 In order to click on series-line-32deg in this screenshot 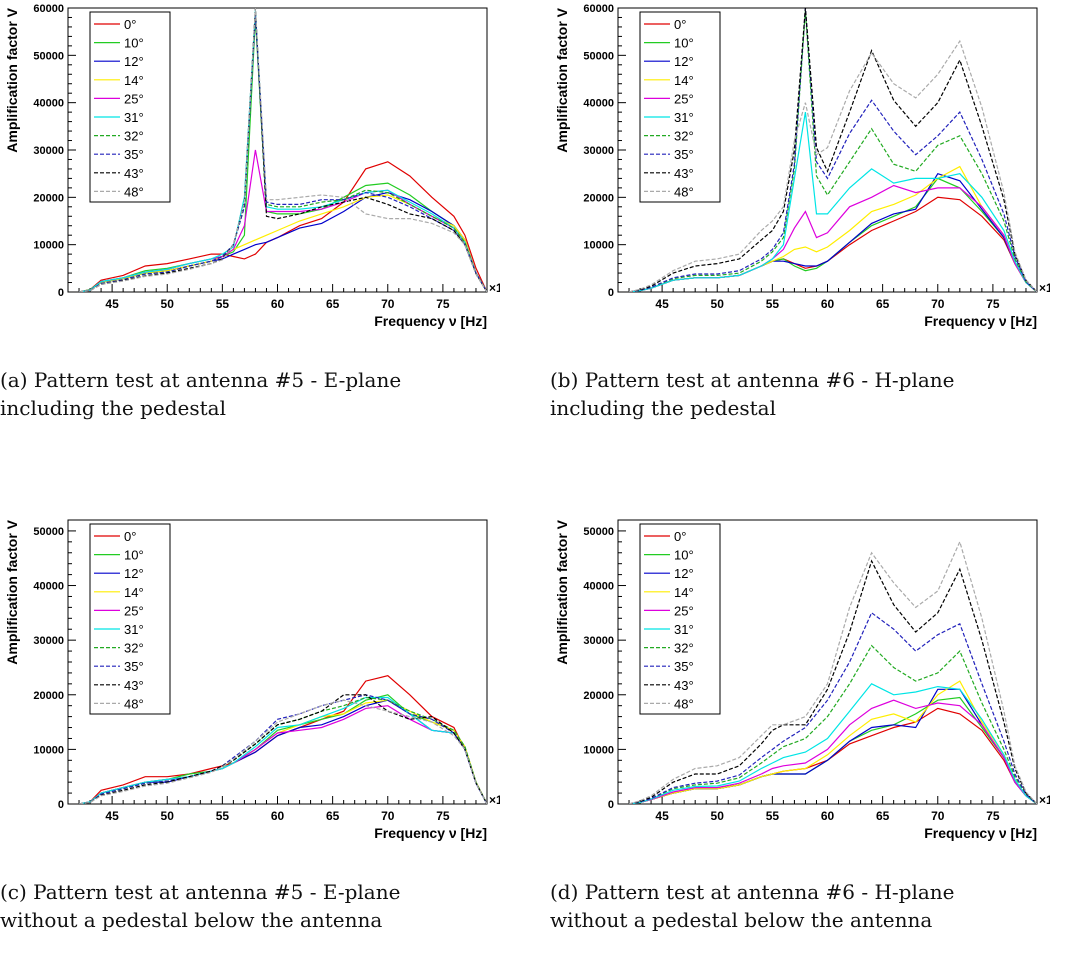, I will do `click(832, 151)`.